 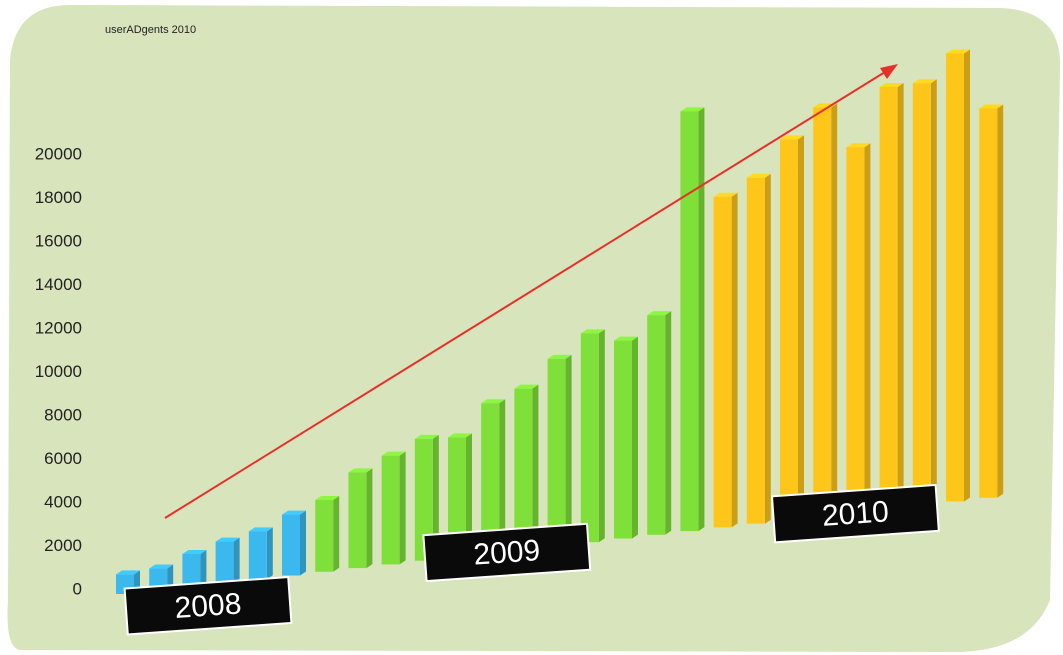 What do you see at coordinates (855, 513) in the screenshot?
I see `legend-item: 2010` at bounding box center [855, 513].